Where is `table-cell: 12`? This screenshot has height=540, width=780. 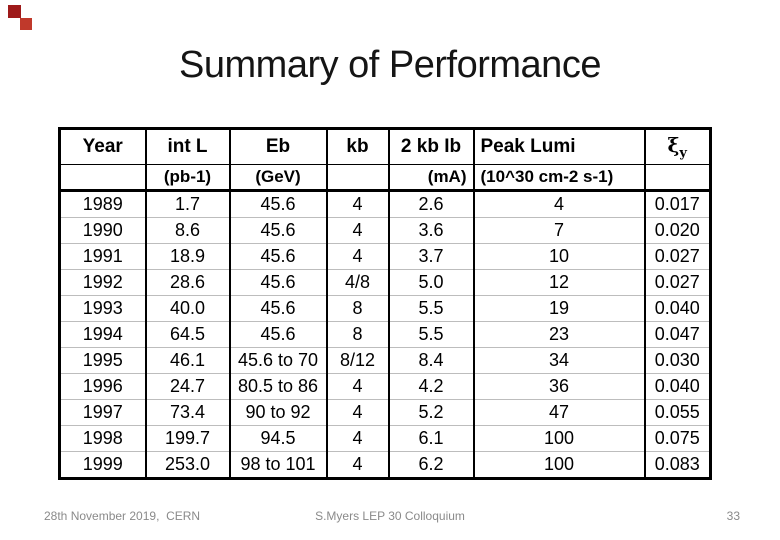
table-cell: 12 is located at coordinates (559, 282).